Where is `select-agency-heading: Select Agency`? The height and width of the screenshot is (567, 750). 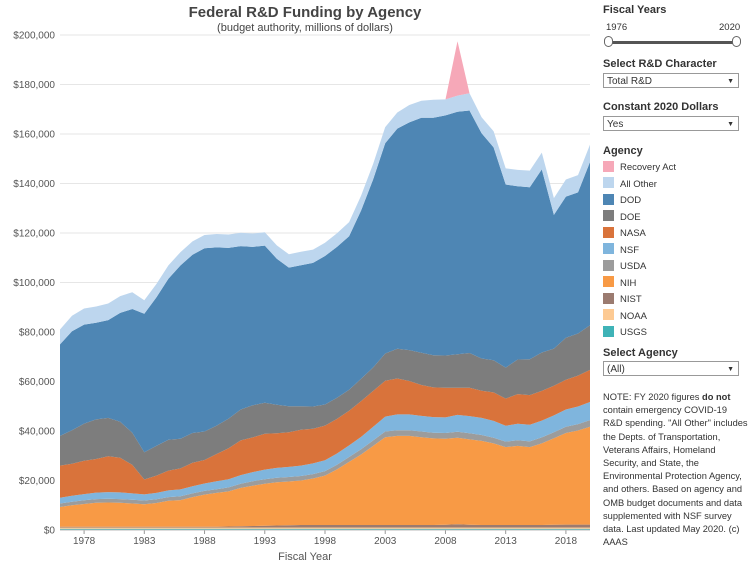 select-agency-heading: Select Agency is located at coordinates (640, 353).